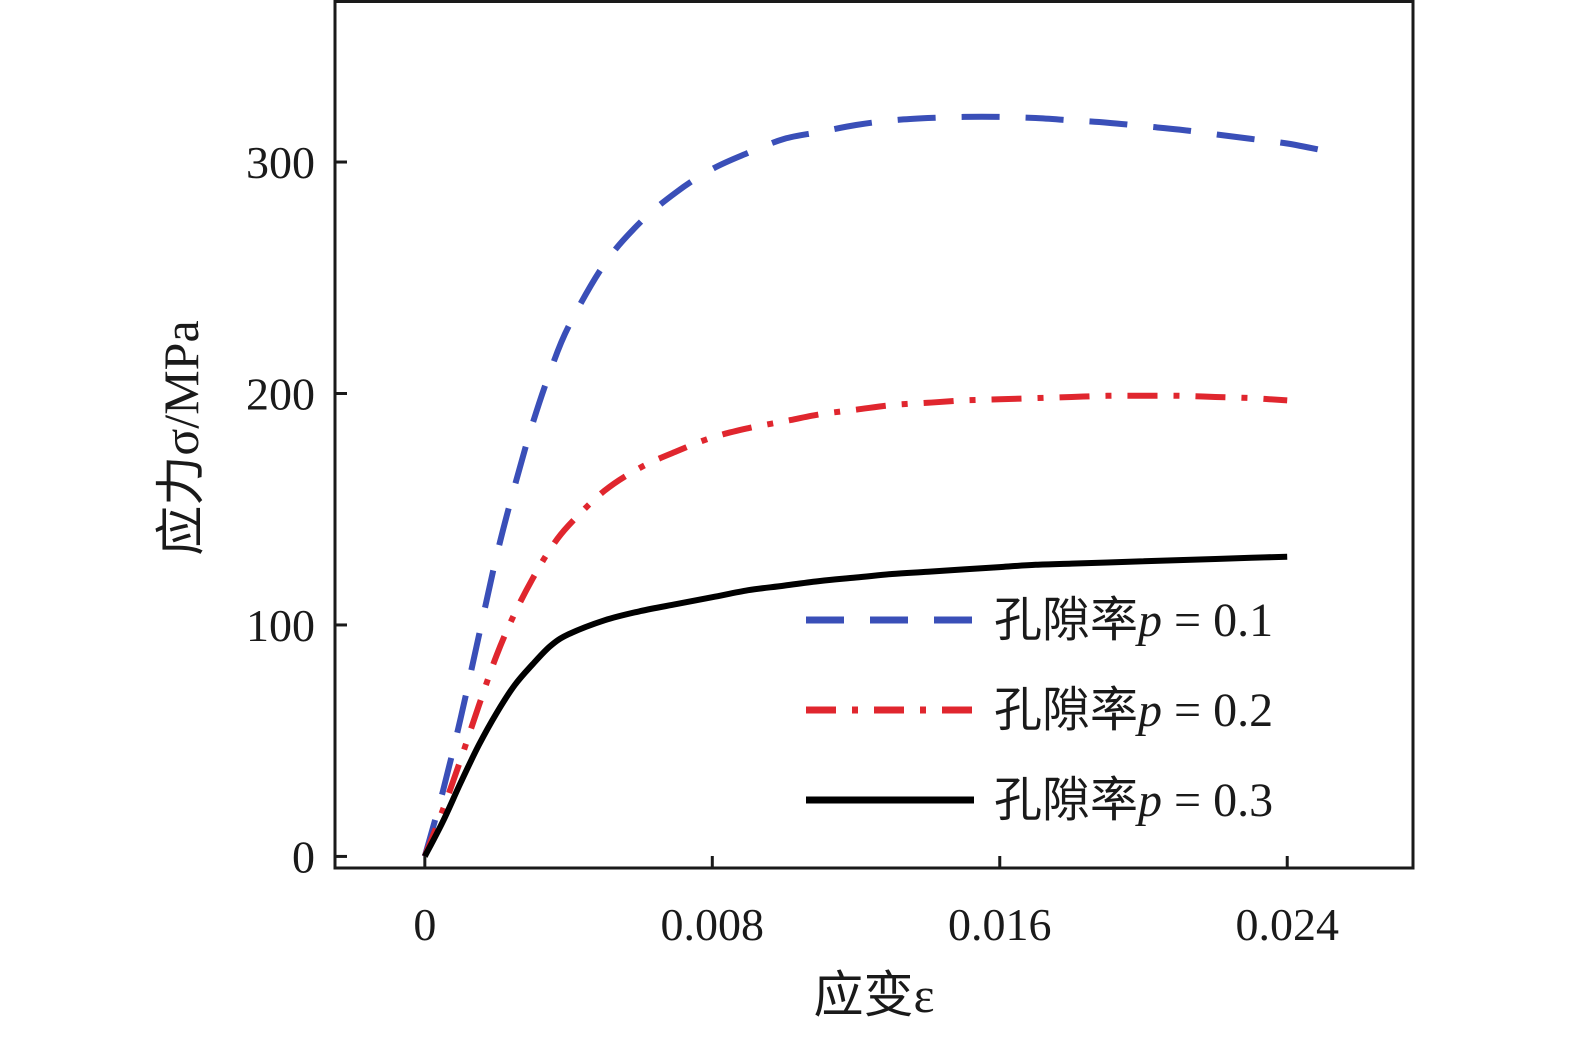 Image resolution: width=1575 pixels, height=1037 pixels. I want to click on y-tick-label: 0, so click(303, 856).